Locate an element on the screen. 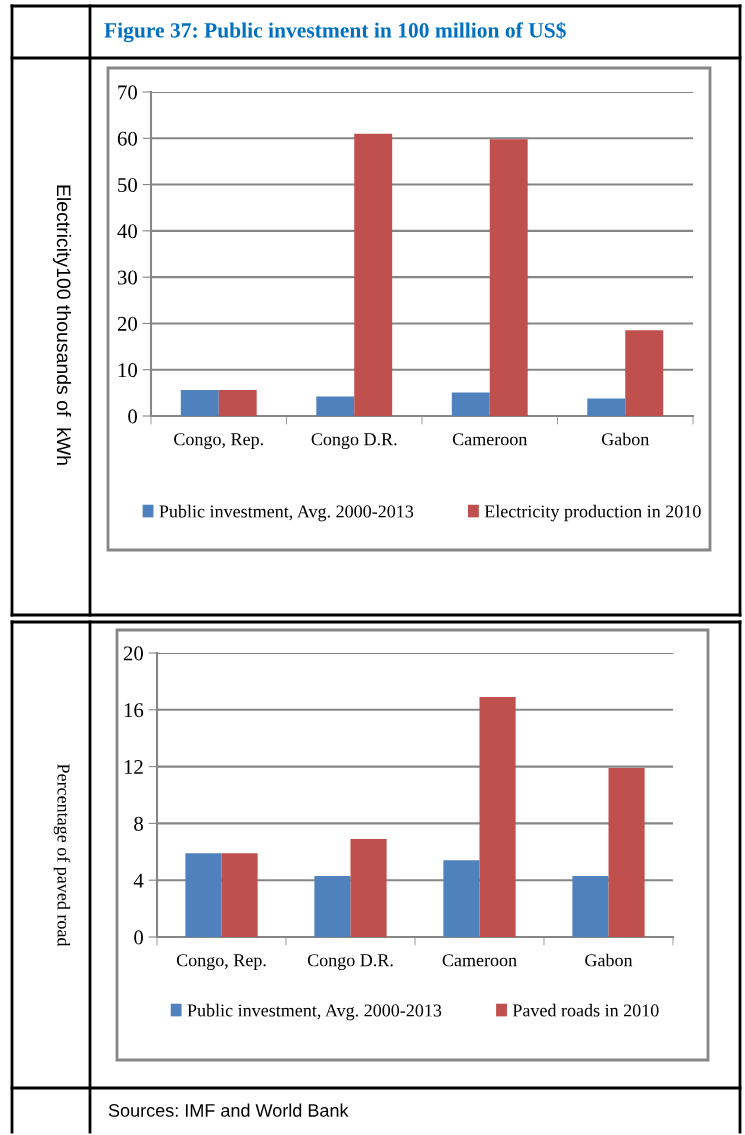 This screenshot has height=1135, width=745. y-tick-label: 4 is located at coordinates (138, 880).